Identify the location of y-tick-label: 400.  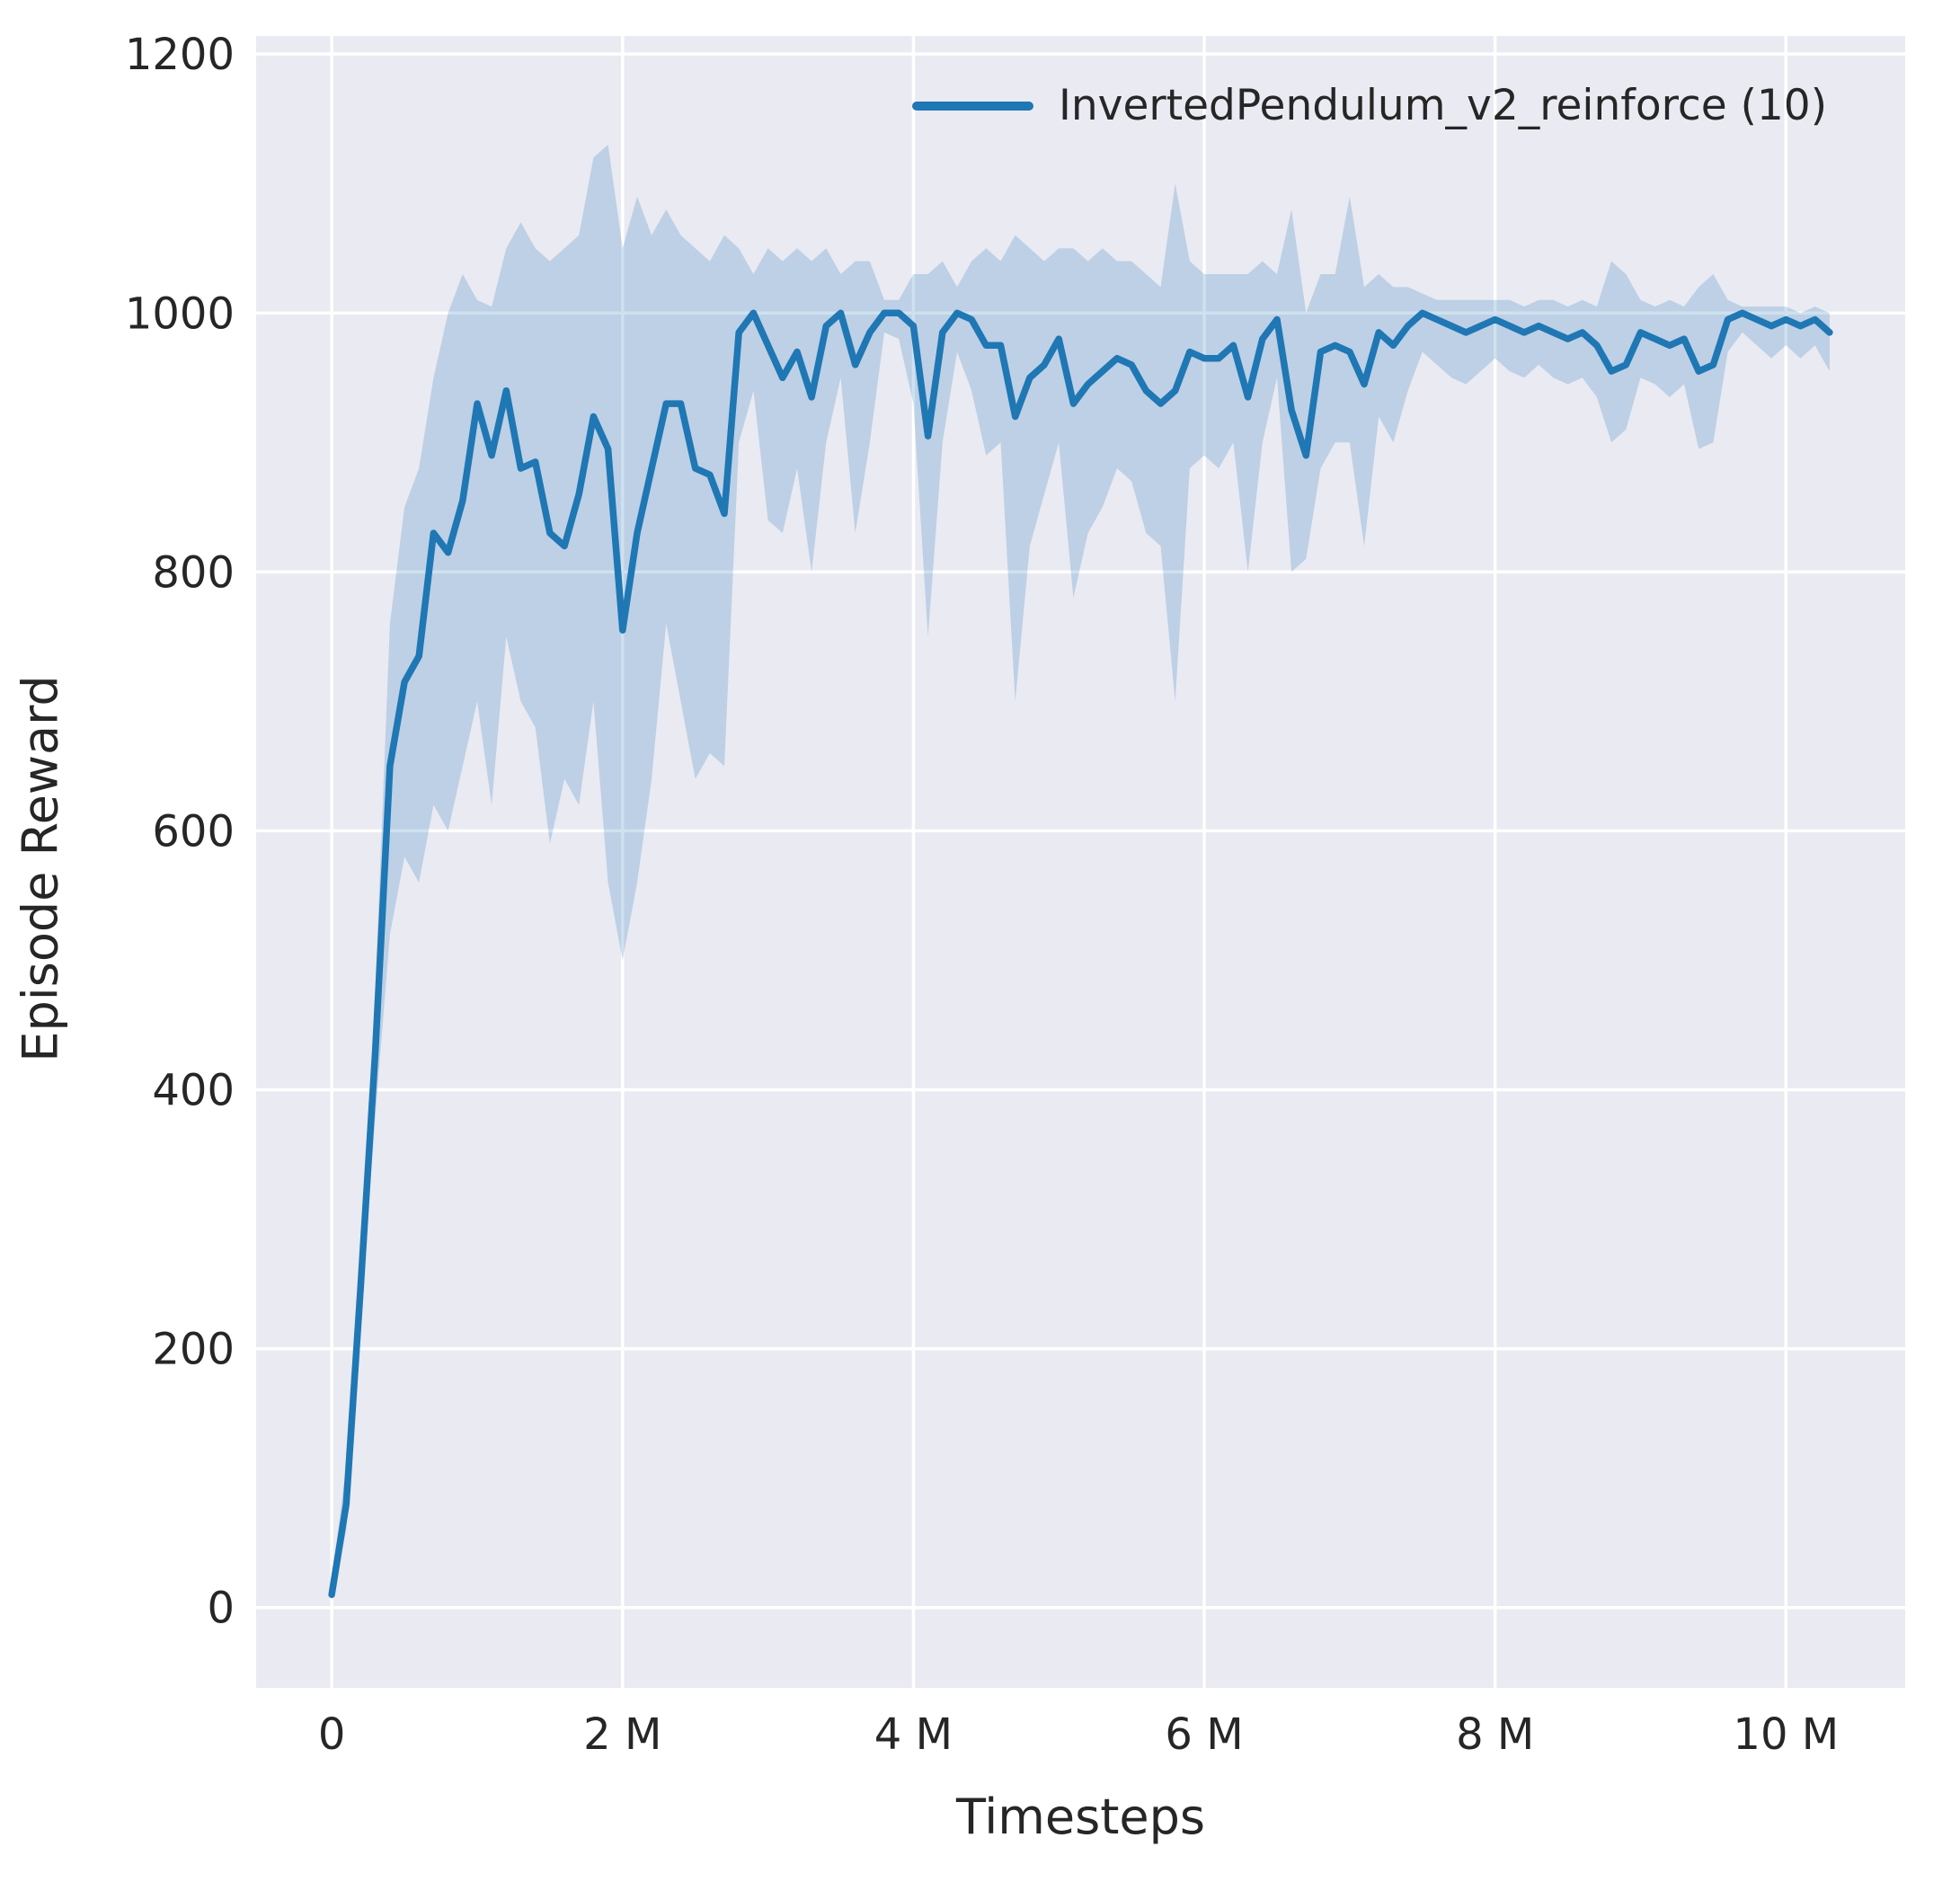
(194, 1091).